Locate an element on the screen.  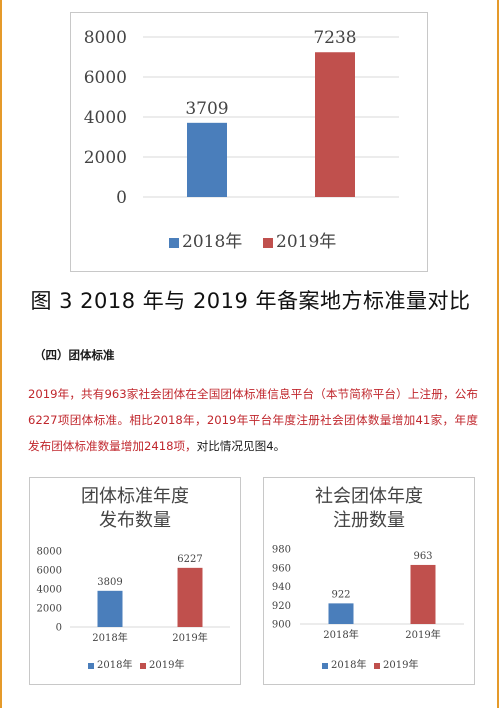
f3-data-label-1: 3709 is located at coordinates (206, 109).